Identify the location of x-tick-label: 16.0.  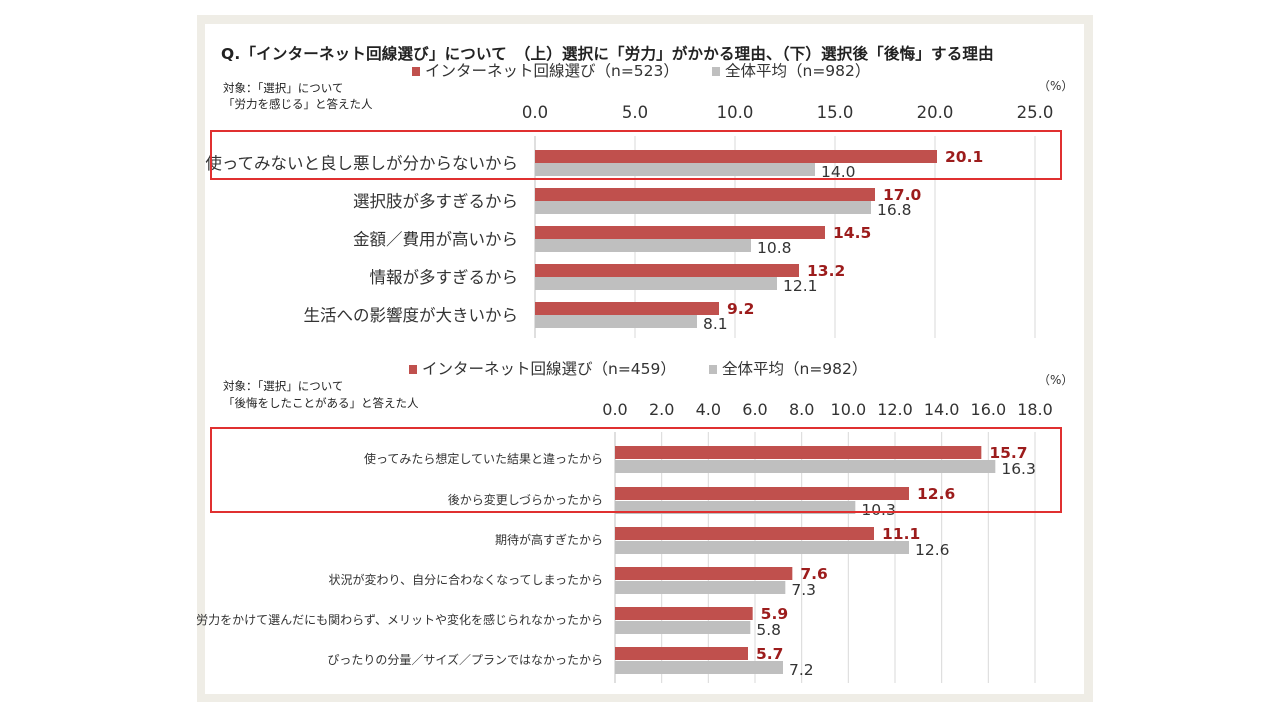
(989, 409).